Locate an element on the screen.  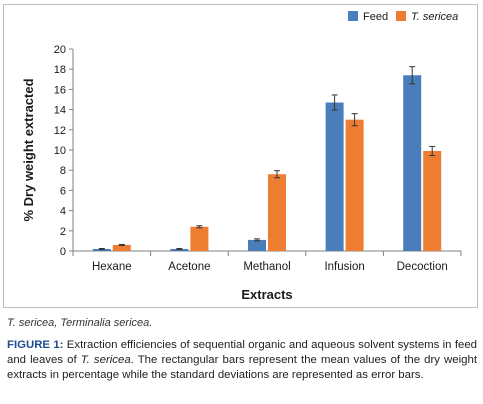
legend-label-feed: Feed is located at coordinates (375, 17).